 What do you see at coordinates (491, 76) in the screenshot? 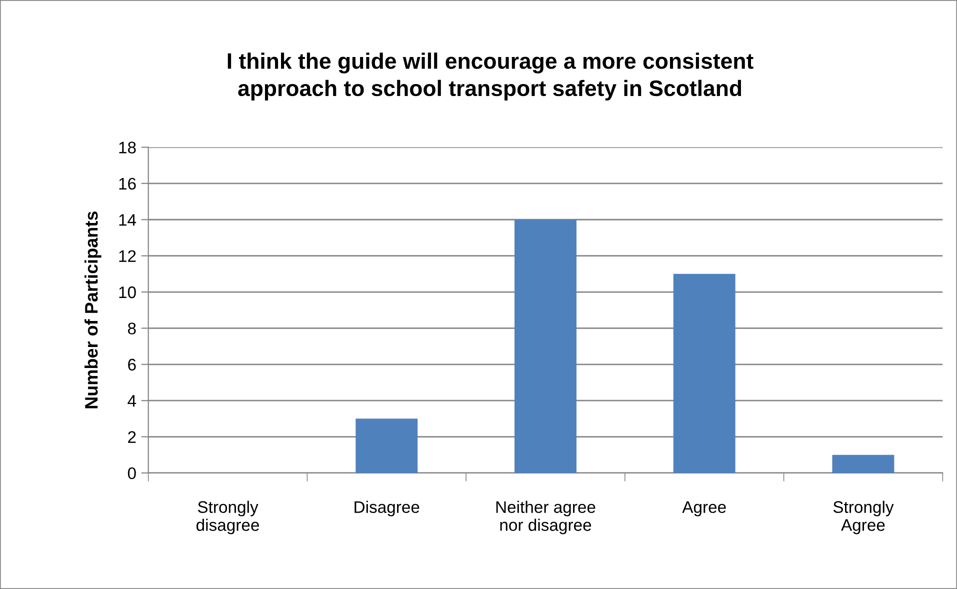
I see `chart-title: I think the guide will encourage a more consistent approach to school transport safety in Scotland` at bounding box center [491, 76].